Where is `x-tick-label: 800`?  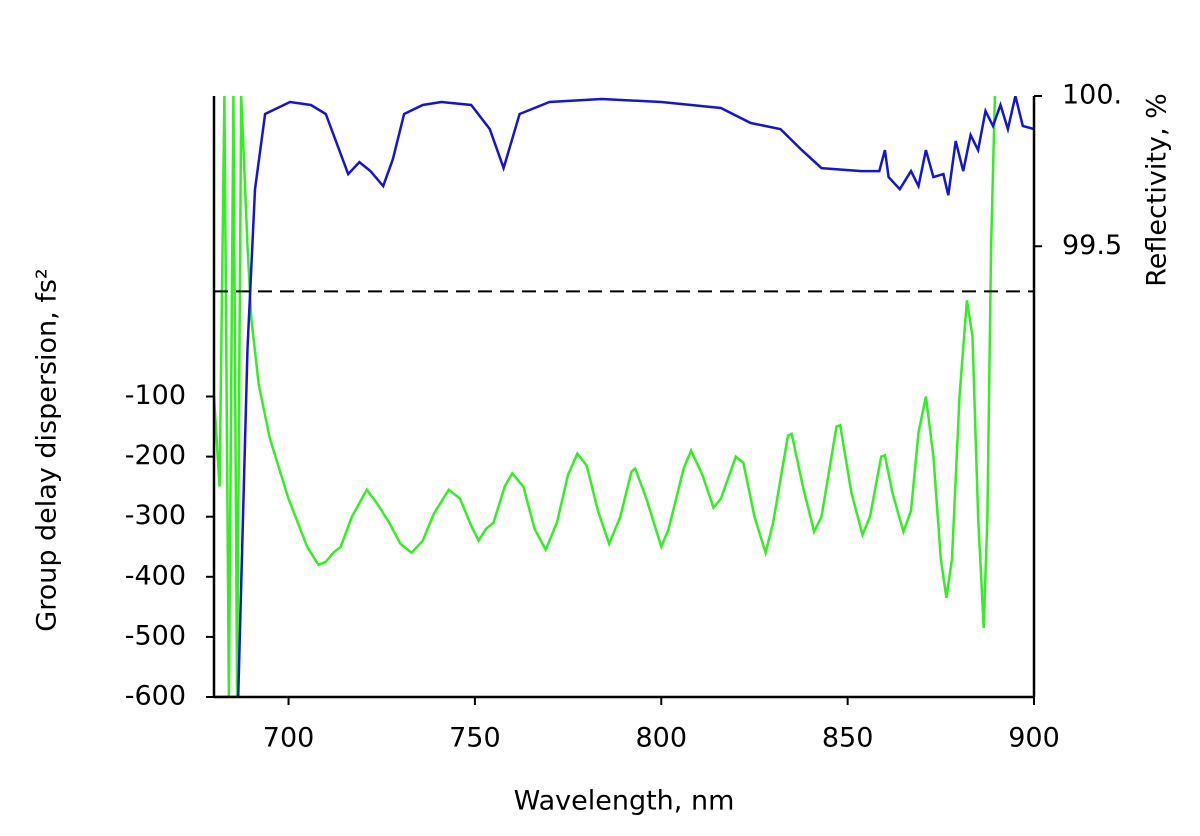
x-tick-label: 800 is located at coordinates (661, 738).